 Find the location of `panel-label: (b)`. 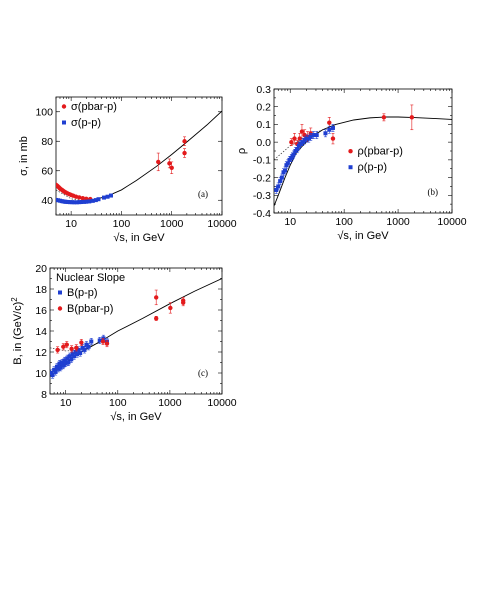

panel-label: (b) is located at coordinates (433, 192).